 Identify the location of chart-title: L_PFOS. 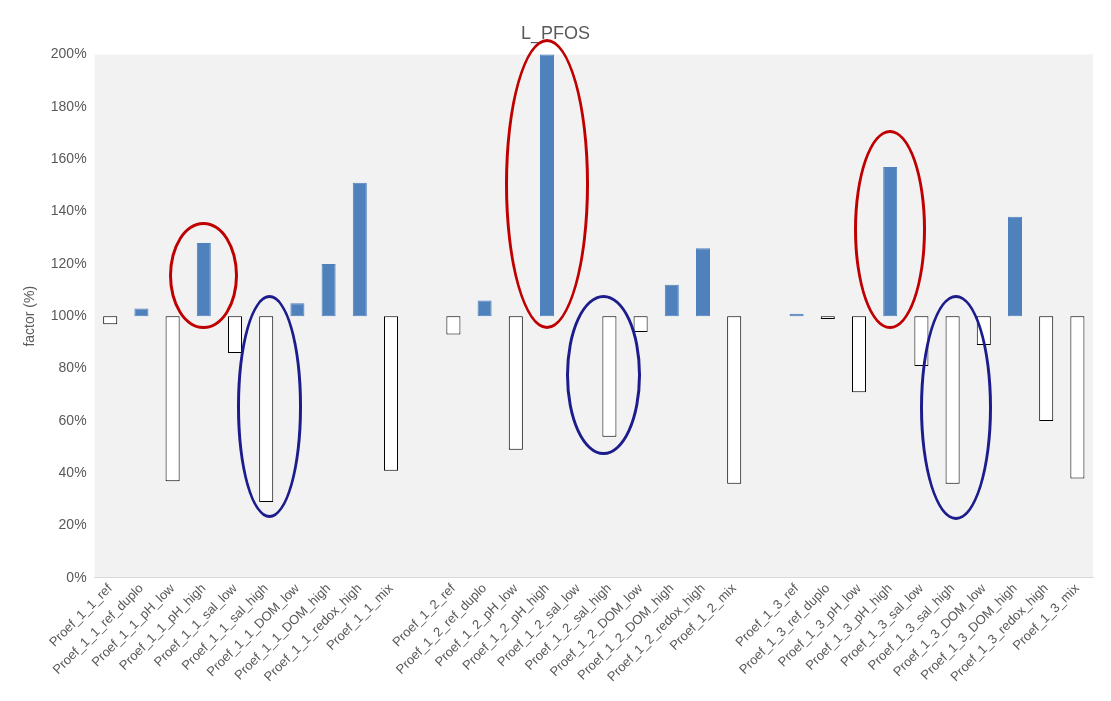
(555, 33).